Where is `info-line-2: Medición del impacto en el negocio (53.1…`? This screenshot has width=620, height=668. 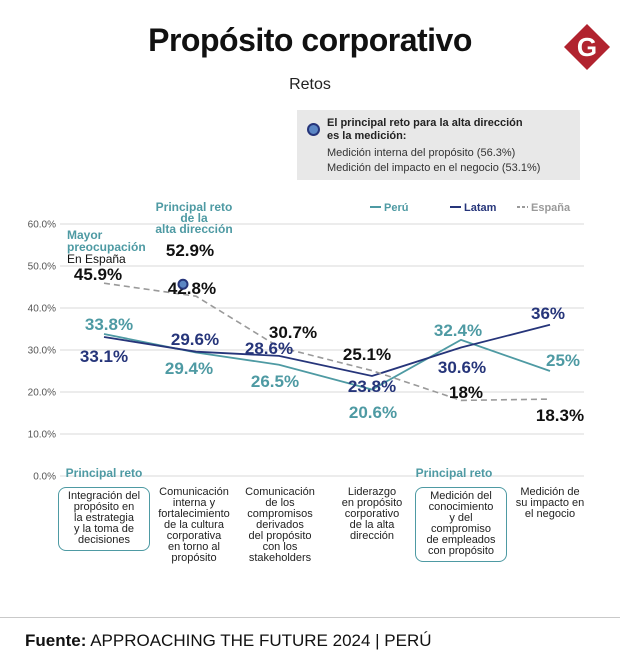 info-line-2: Medición del impacto en el negocio (53.1… is located at coordinates (434, 168).